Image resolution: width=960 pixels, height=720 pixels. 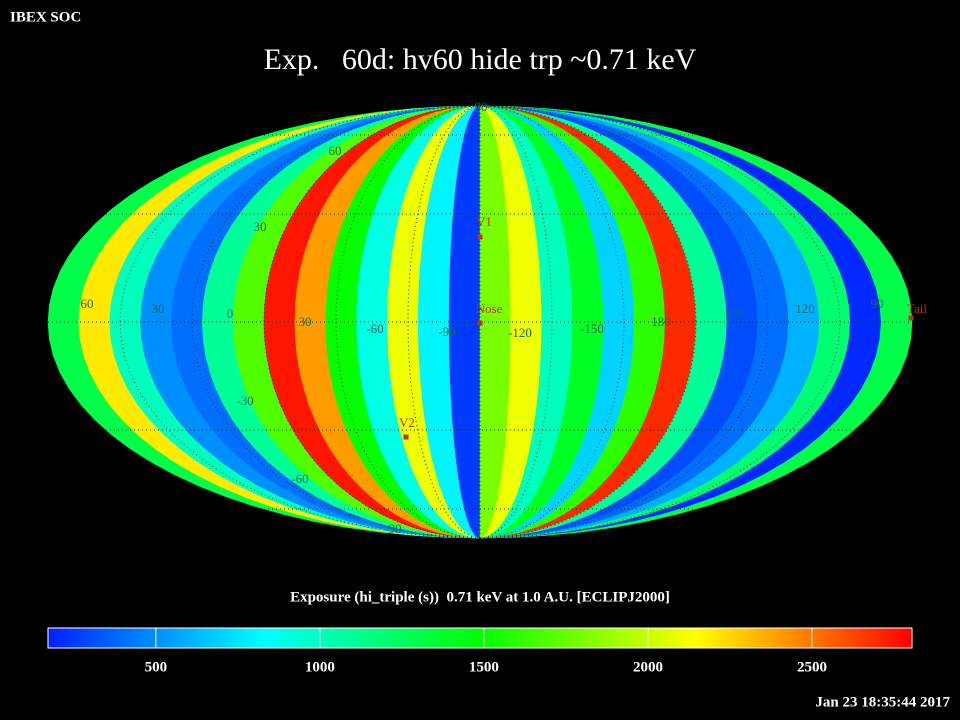 I want to click on longitude-label: 150, so click(x=735, y=313).